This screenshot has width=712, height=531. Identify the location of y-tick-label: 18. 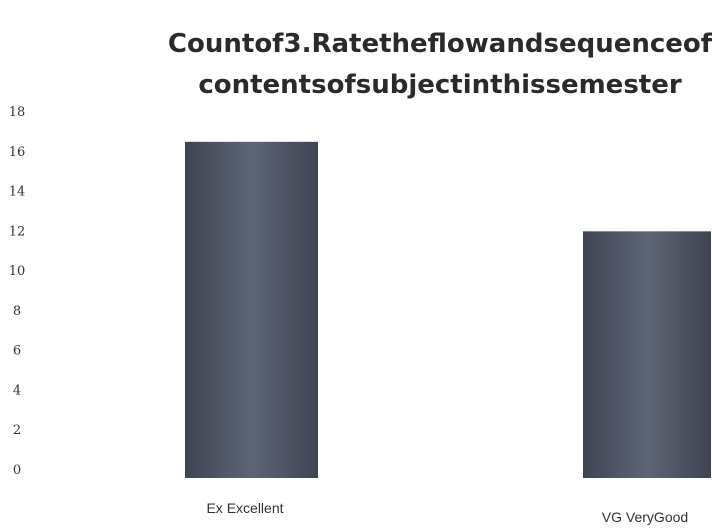
(17, 112).